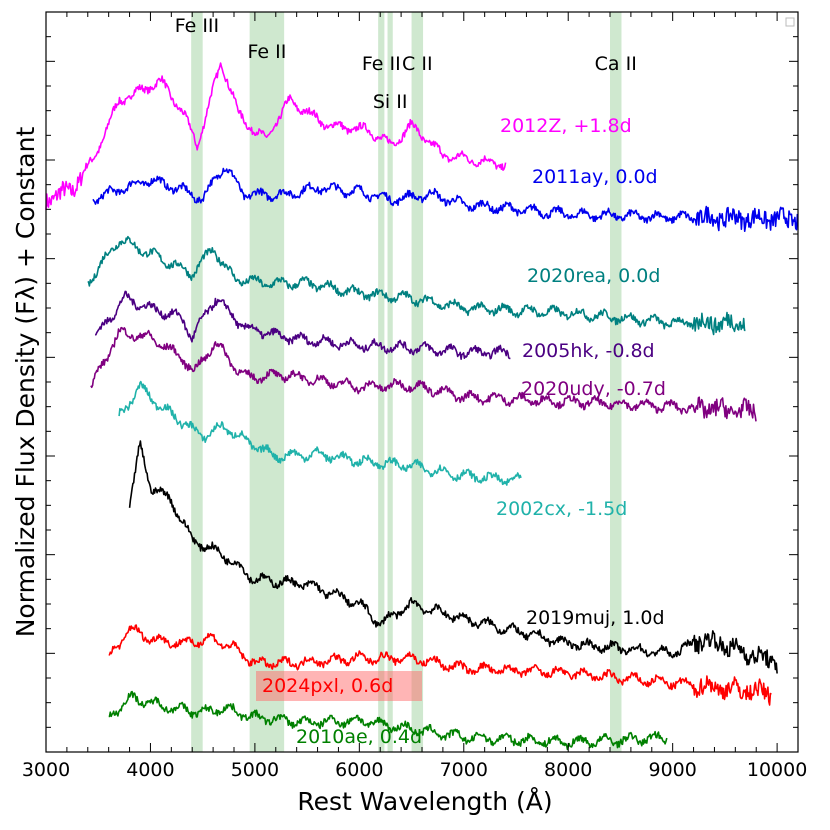 The image size is (830, 830). Describe the element at coordinates (359, 770) in the screenshot. I see `x-tick-label: 6000` at that location.